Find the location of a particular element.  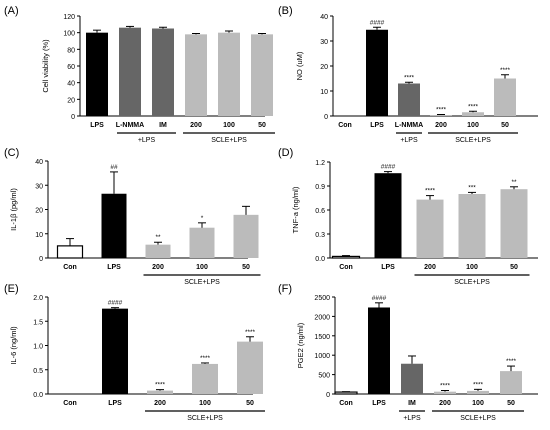

y-tick-label: 1.0 is located at coordinates (38, 347).